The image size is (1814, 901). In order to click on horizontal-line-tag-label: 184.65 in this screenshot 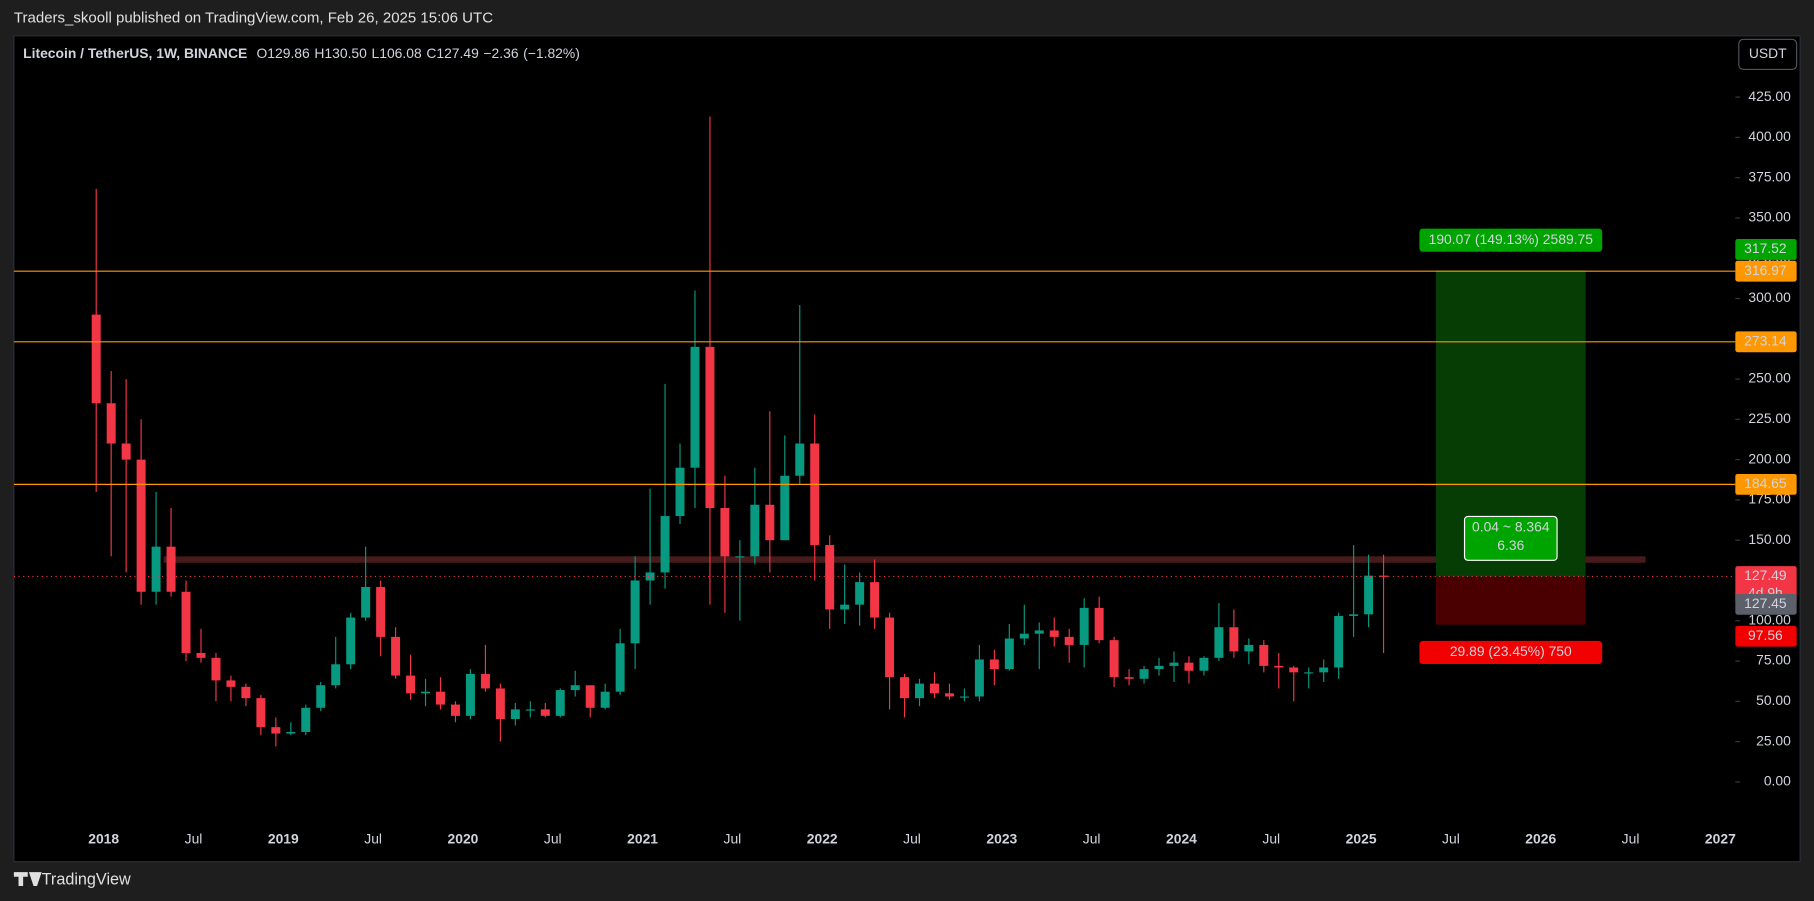, I will do `click(1765, 483)`.